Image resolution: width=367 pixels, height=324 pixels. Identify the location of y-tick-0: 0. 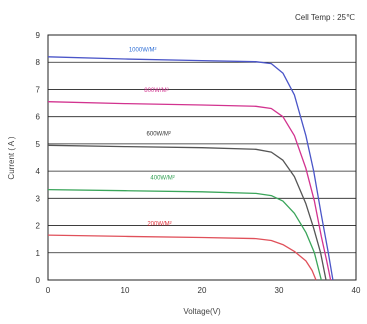
(38, 280).